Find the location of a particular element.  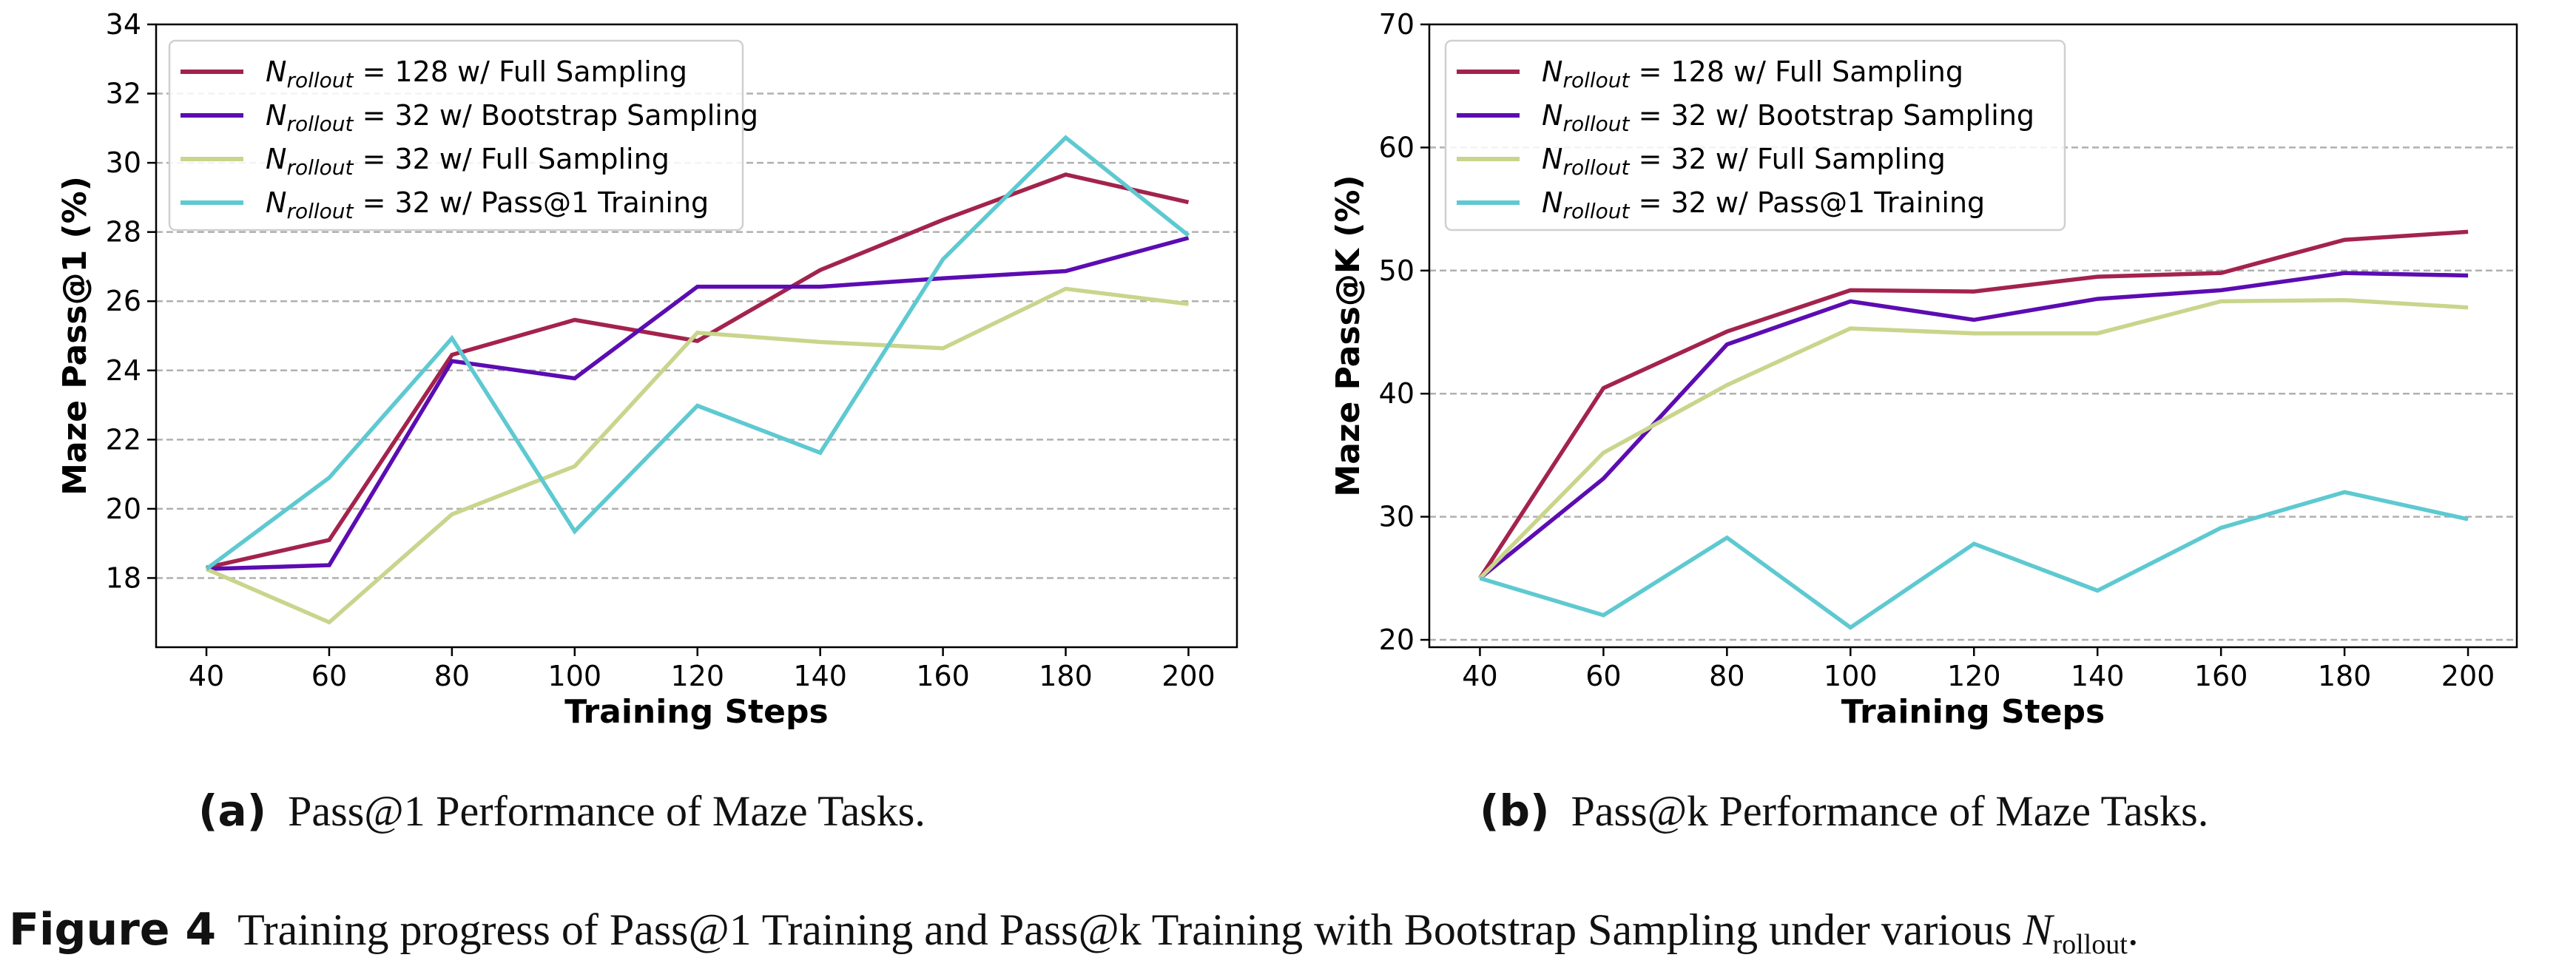

y-tick-label: 32 is located at coordinates (123, 94).